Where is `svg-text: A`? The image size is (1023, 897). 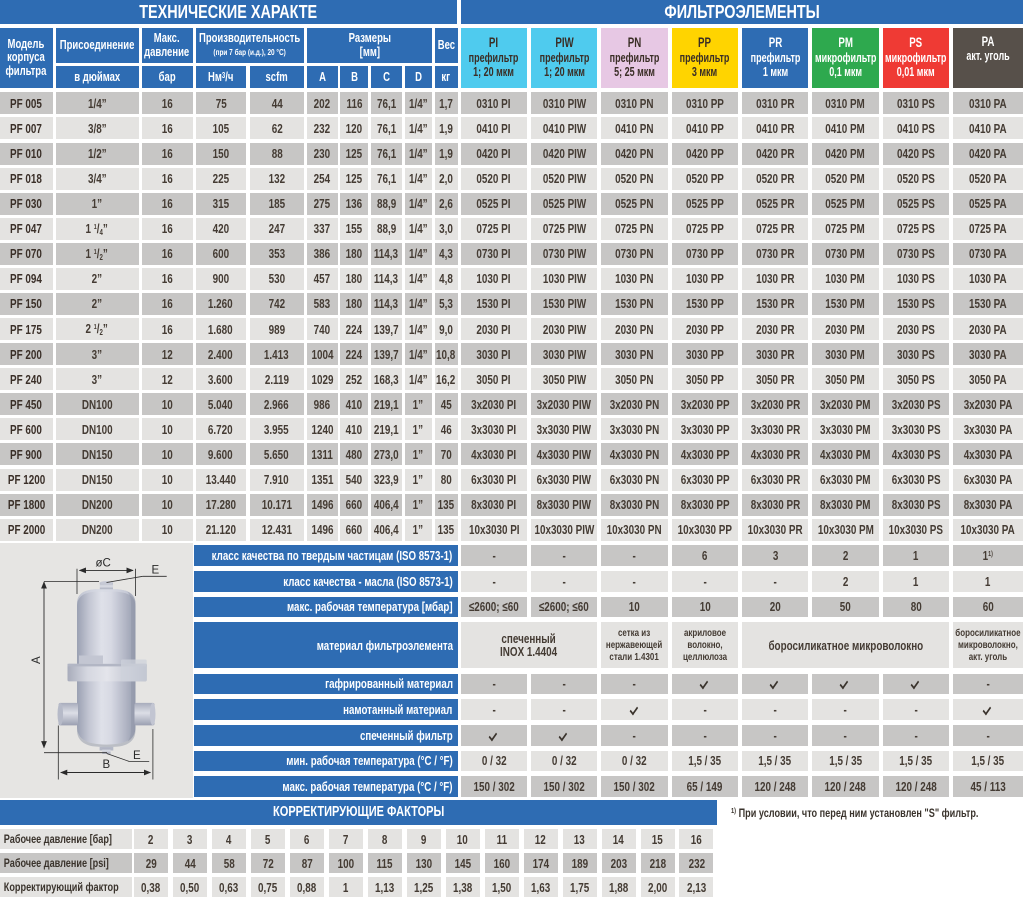 svg-text: A is located at coordinates (37, 660).